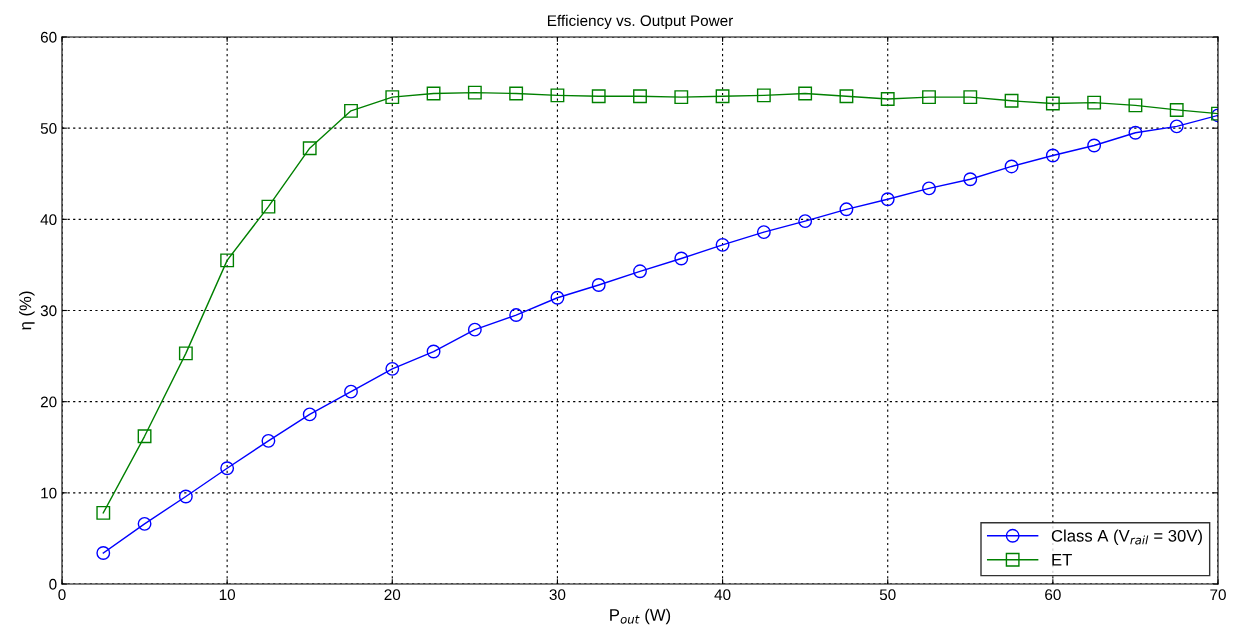 This screenshot has width=1233, height=634. Describe the element at coordinates (53, 584) in the screenshot. I see `y-tick-label: 0` at that location.